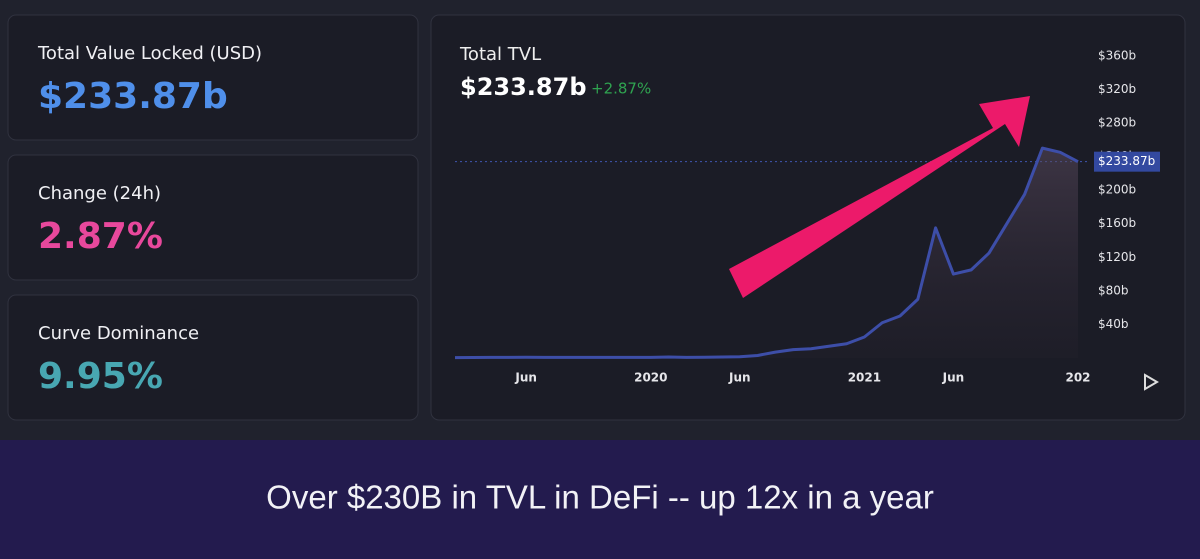 The height and width of the screenshot is (559, 1200). I want to click on x-tick-label: 2020, so click(650, 378).